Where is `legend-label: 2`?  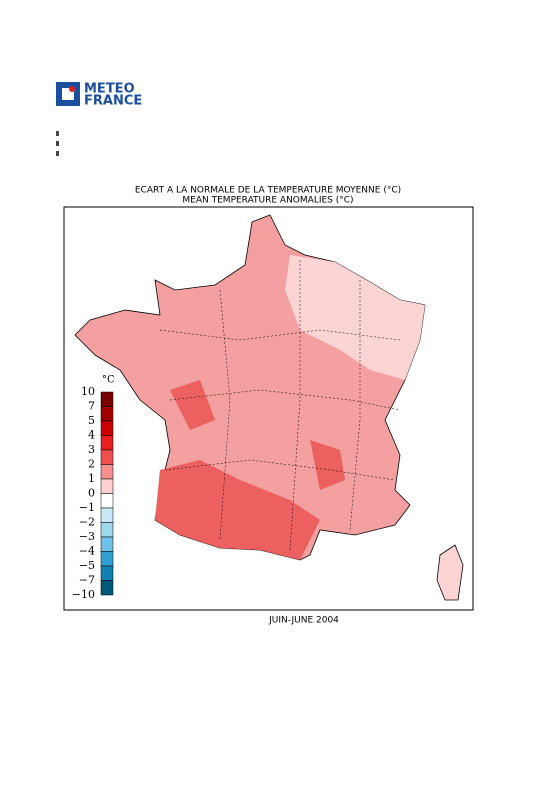 legend-label: 2 is located at coordinates (91, 464).